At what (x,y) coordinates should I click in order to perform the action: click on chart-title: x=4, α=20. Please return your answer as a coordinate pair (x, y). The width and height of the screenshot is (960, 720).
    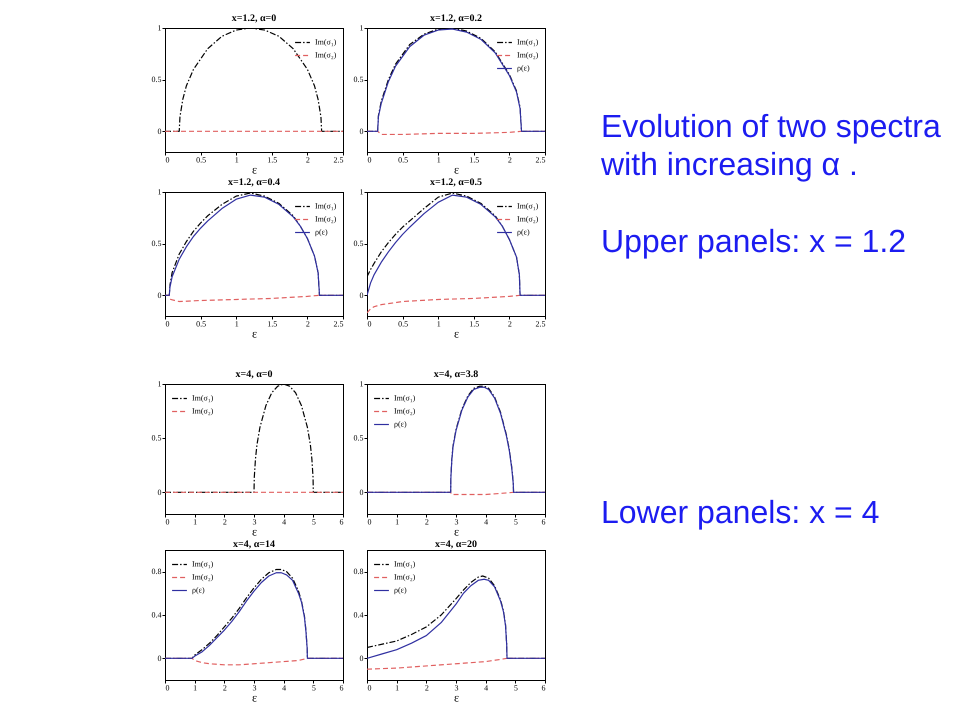
    Looking at the image, I should click on (456, 544).